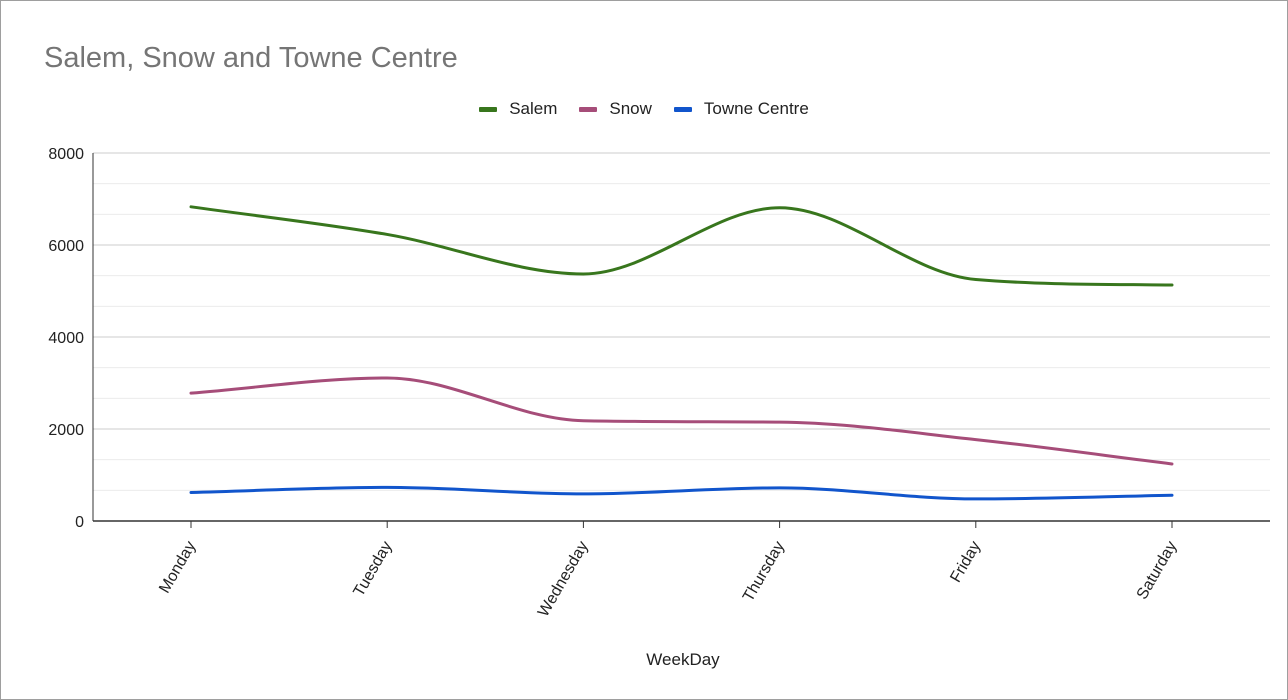  I want to click on y-tick-label: 4000, so click(66, 338).